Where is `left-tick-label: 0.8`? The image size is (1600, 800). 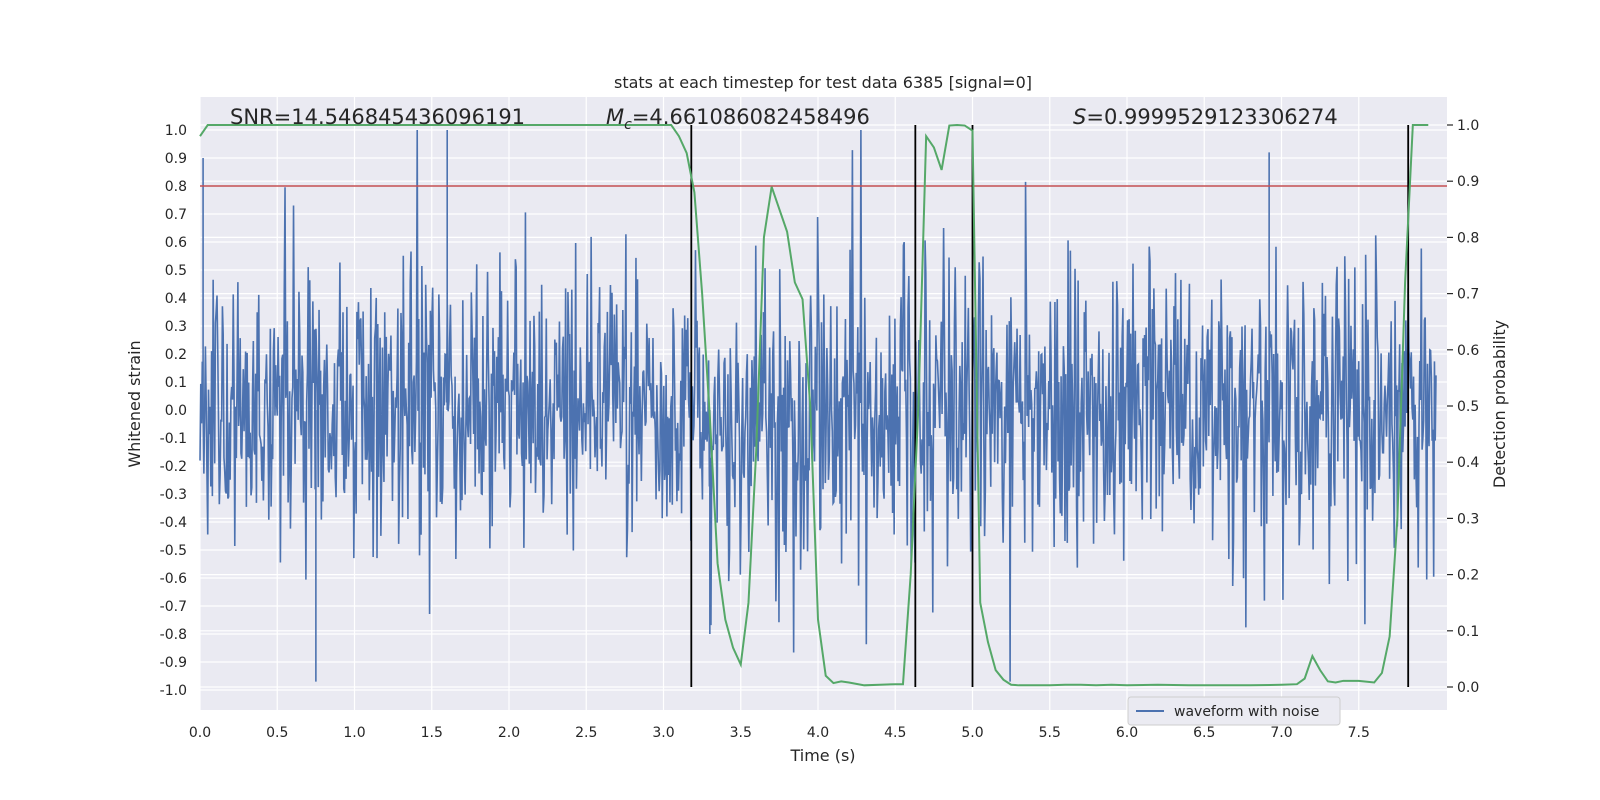
left-tick-label: 0.8 is located at coordinates (176, 187).